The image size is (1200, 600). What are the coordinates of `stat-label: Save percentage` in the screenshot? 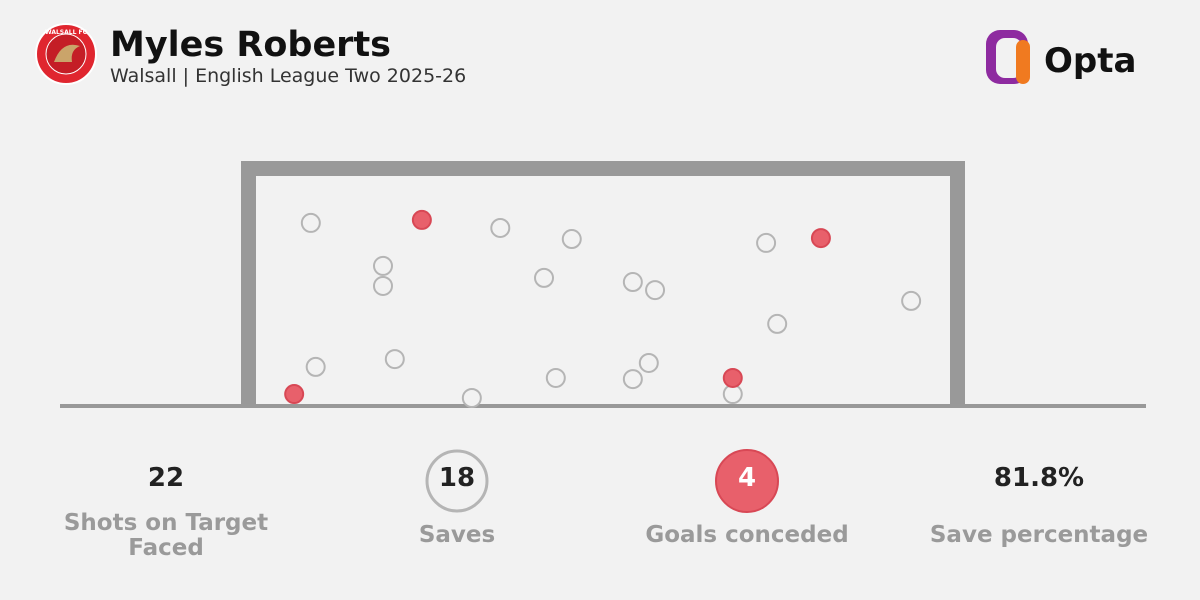 It's located at (1039, 535).